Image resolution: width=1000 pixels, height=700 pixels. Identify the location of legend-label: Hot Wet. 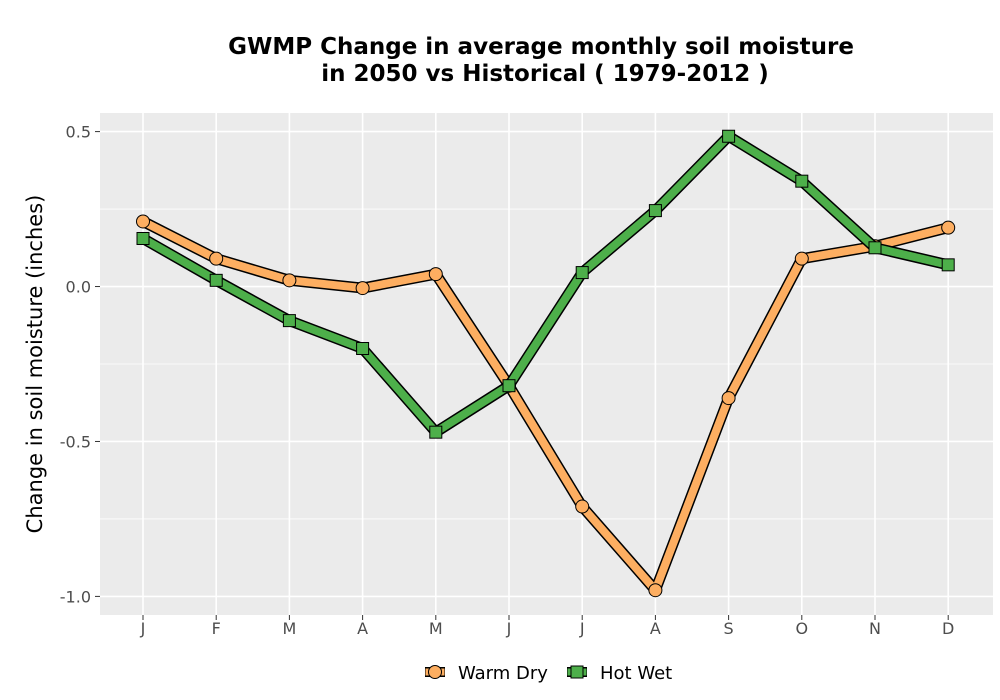
(636, 673).